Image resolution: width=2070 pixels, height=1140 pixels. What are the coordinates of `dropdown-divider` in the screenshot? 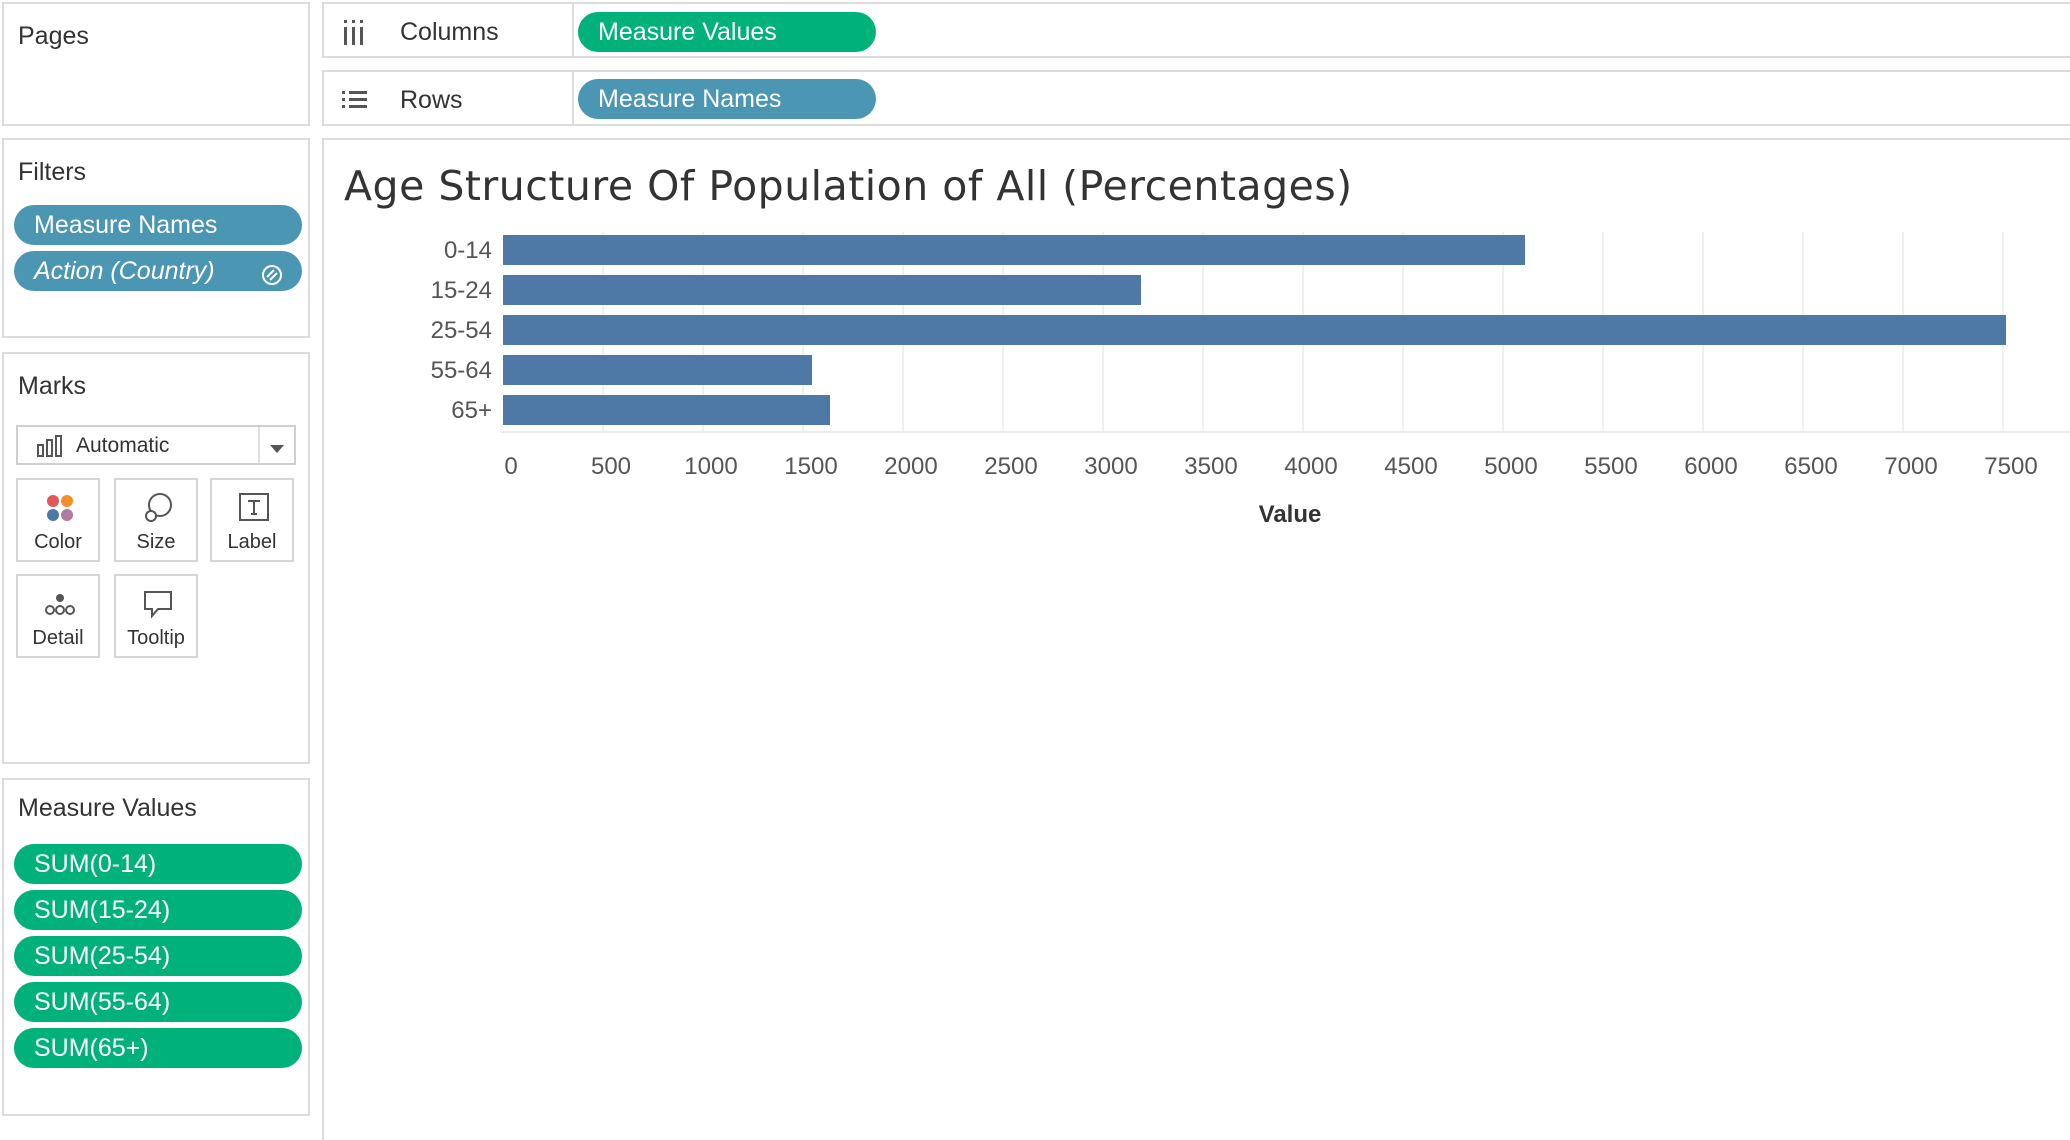 It's located at (259, 445).